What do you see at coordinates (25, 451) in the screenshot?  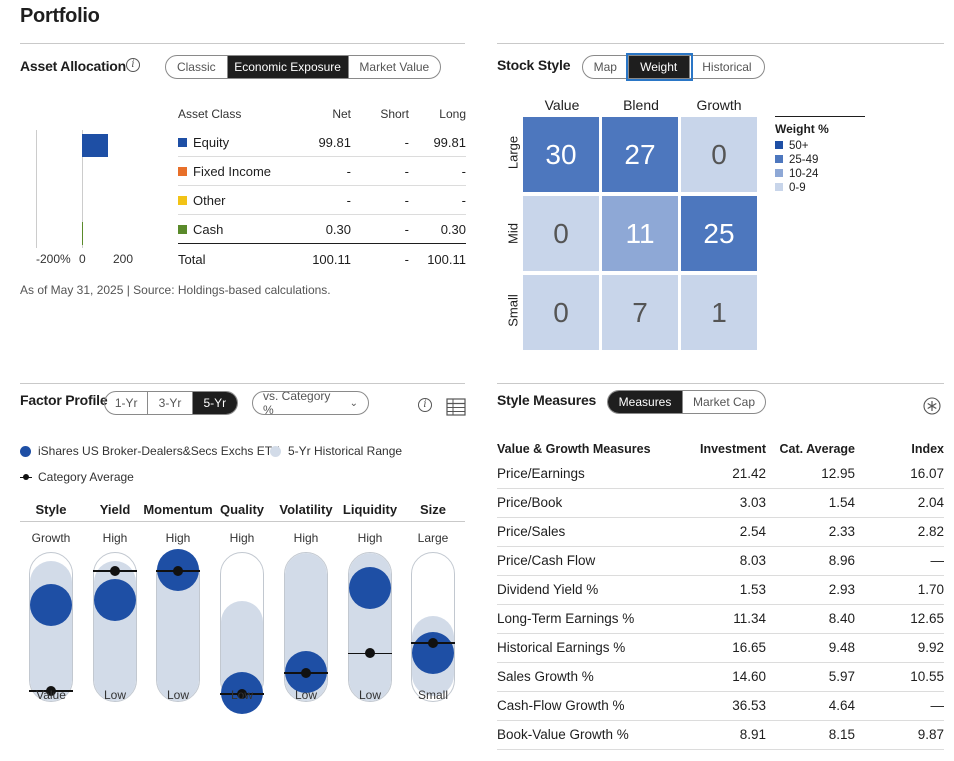 I see `fund-dot-icon` at bounding box center [25, 451].